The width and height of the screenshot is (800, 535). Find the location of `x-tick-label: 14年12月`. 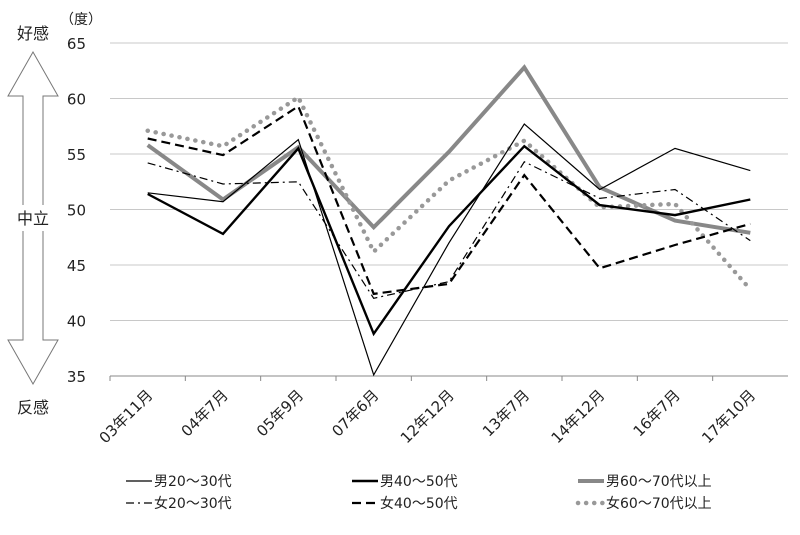

x-tick-label: 14年12月 is located at coordinates (578, 416).